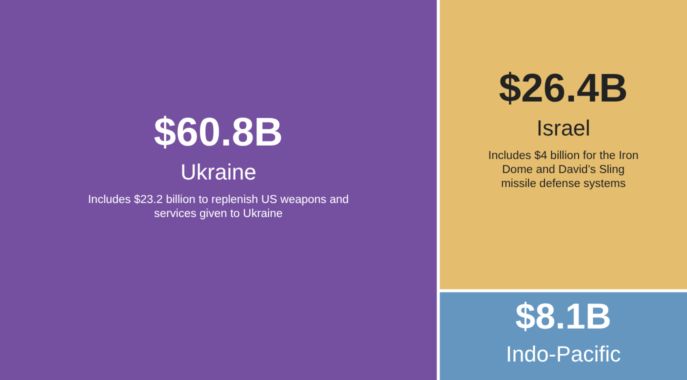  What do you see at coordinates (563, 354) in the screenshot?
I see `category-label: Indo-Pacific` at bounding box center [563, 354].